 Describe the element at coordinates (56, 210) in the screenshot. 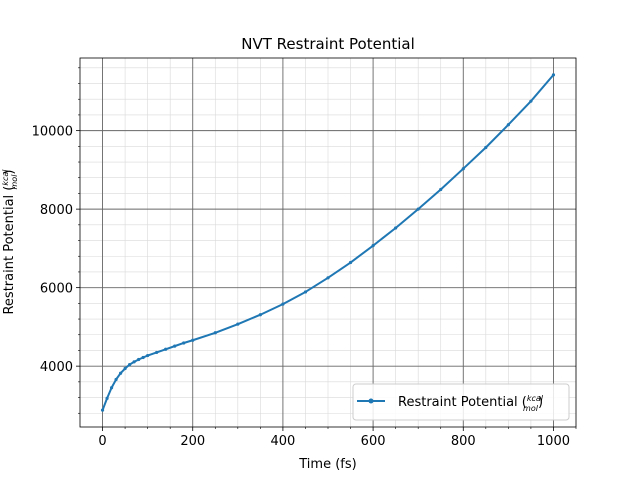

I see `y-tick-label: 8000` at that location.